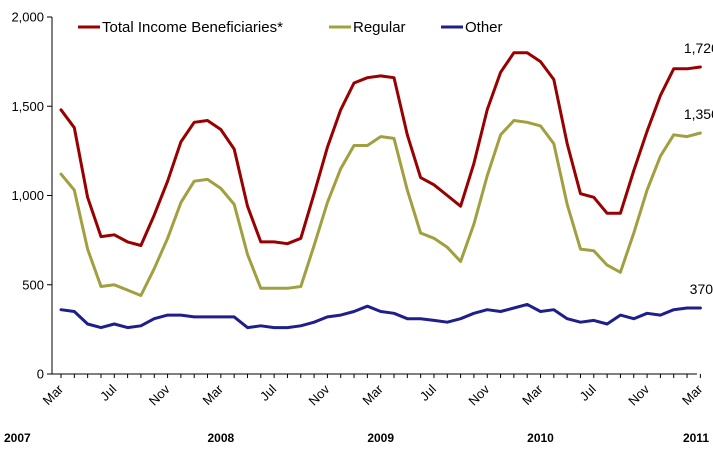  I want to click on end-labels: 1,720 1,350 370, so click(698, 168).